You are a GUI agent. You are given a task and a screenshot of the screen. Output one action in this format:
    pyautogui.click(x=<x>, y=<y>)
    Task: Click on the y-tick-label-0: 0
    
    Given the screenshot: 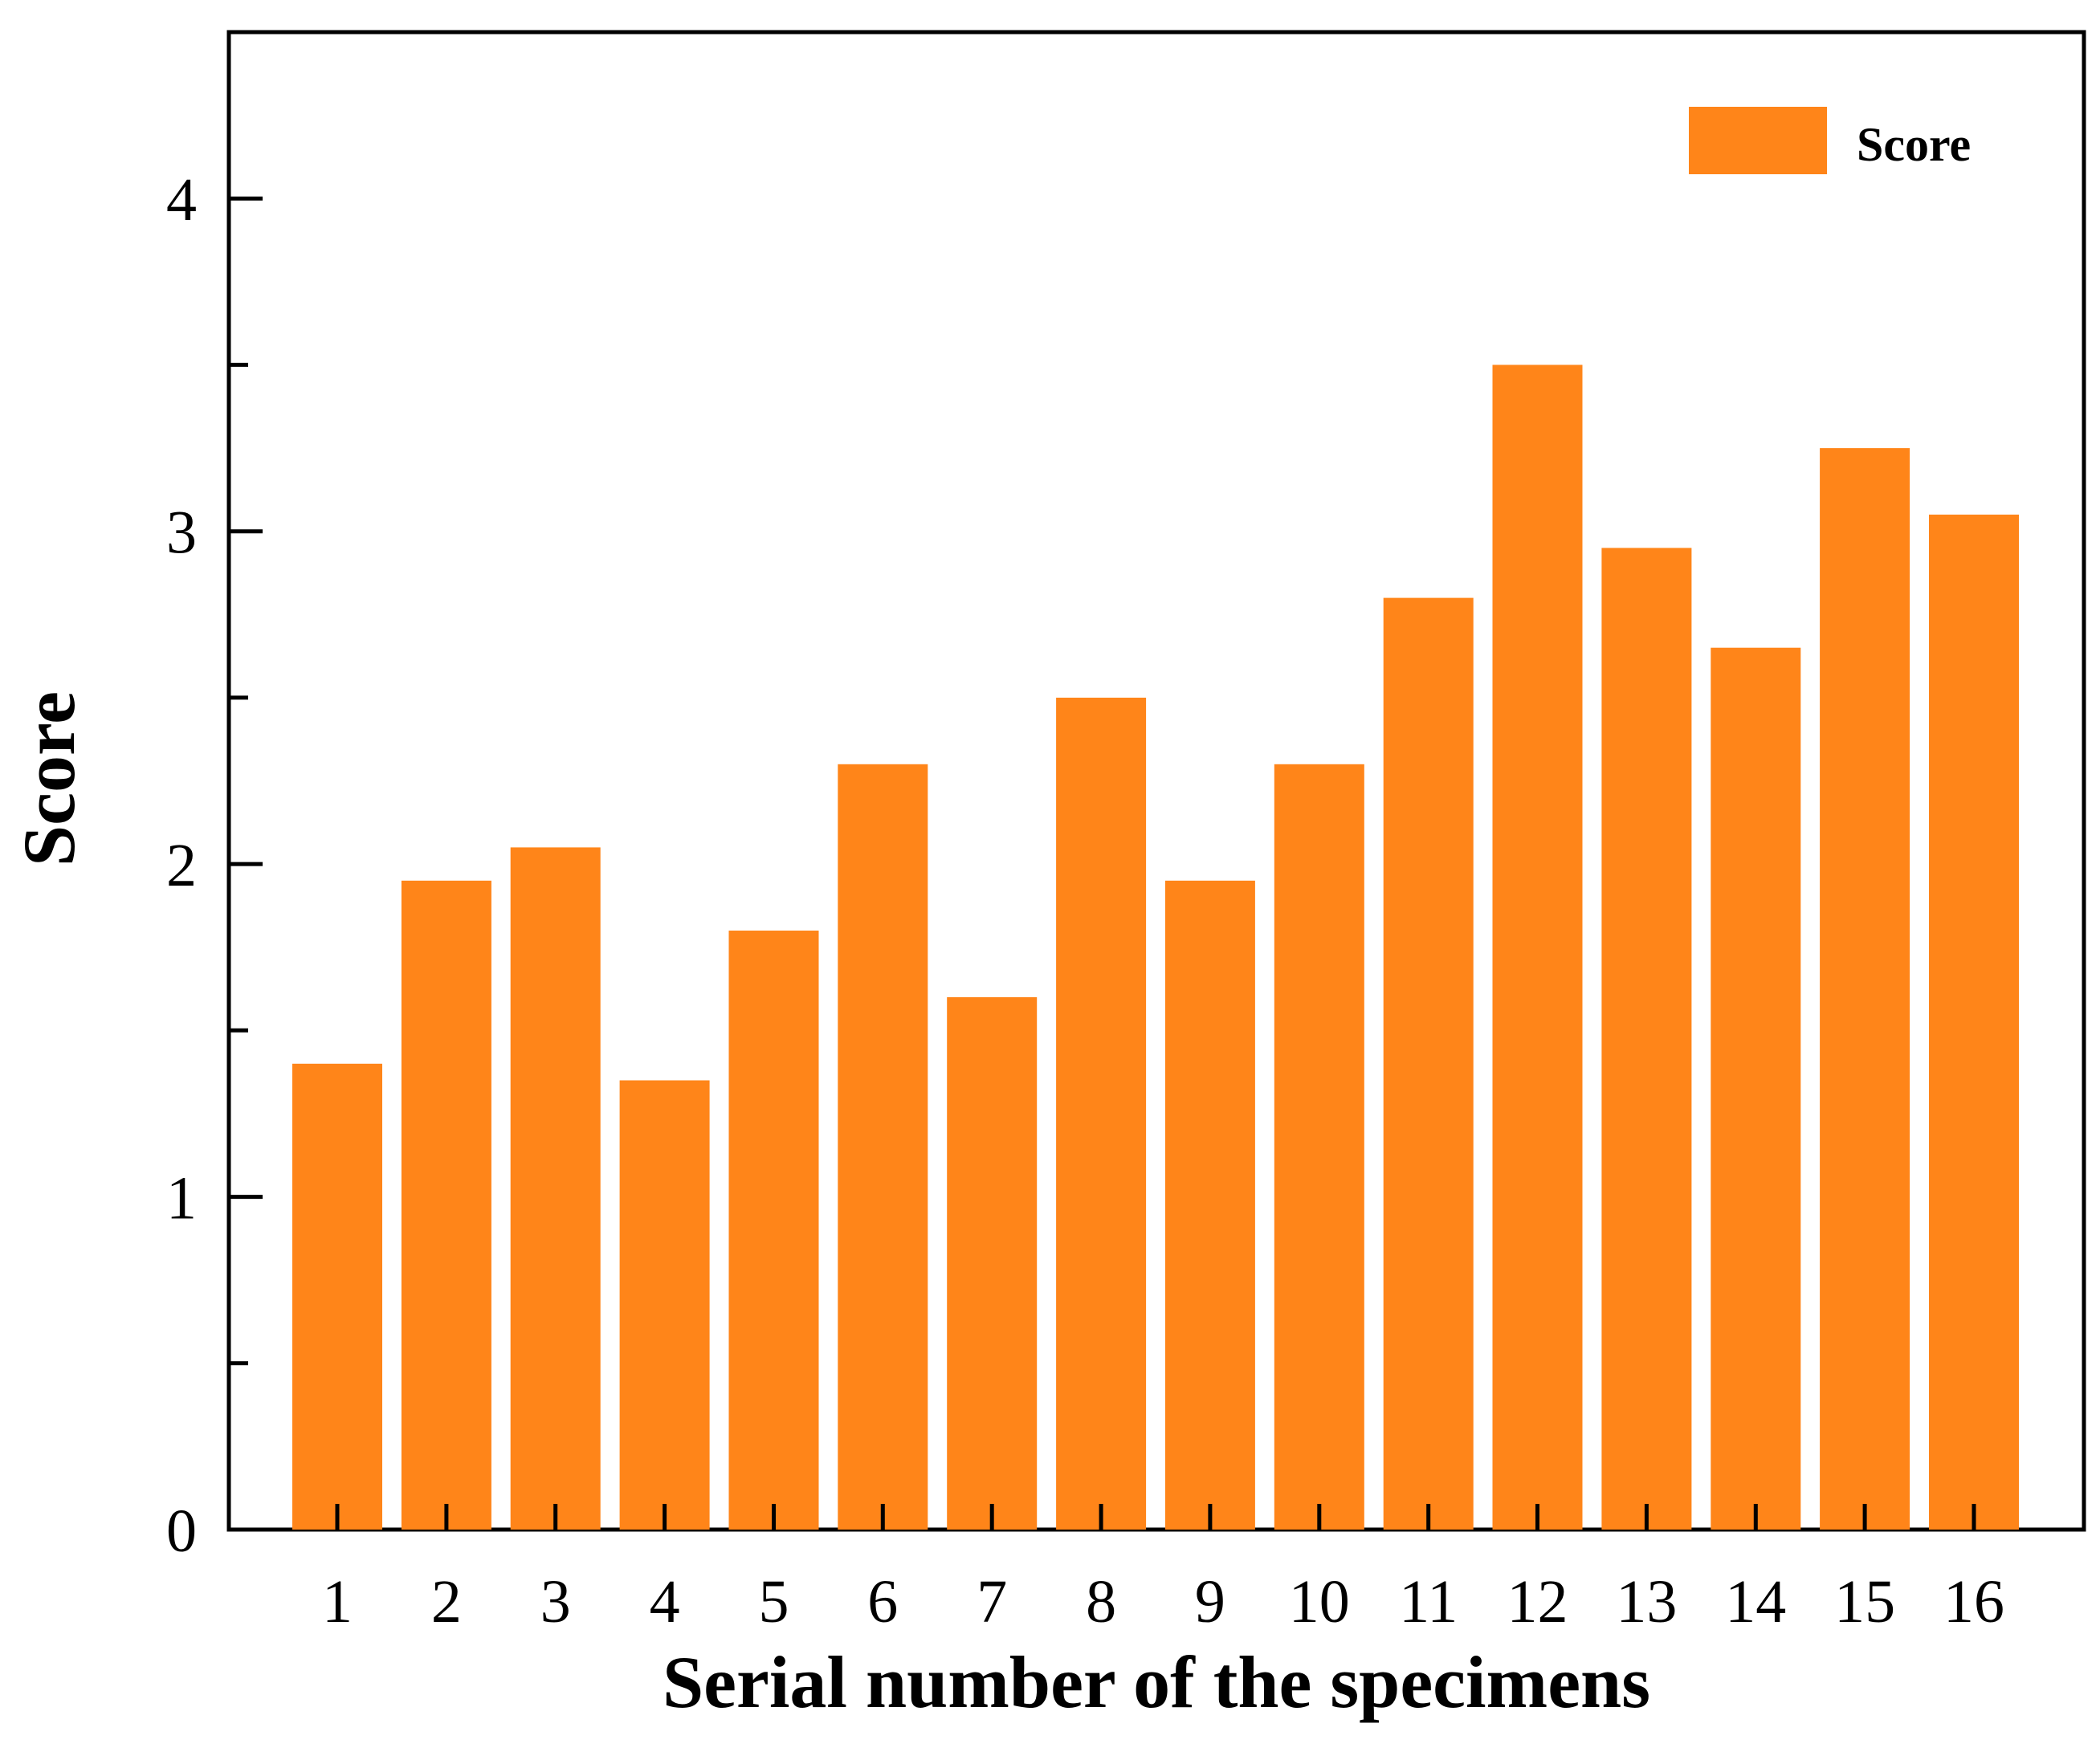 What is the action you would take?
    pyautogui.click(x=181, y=1531)
    